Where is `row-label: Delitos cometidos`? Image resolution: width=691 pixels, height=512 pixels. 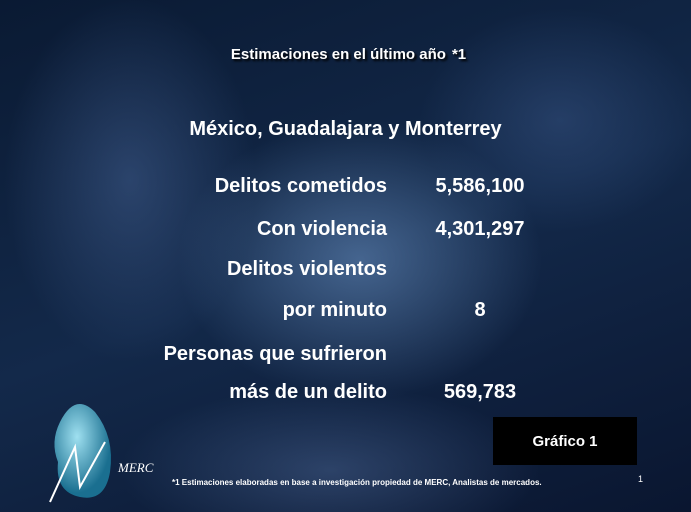
row-label: Delitos cometidos is located at coordinates (300, 186).